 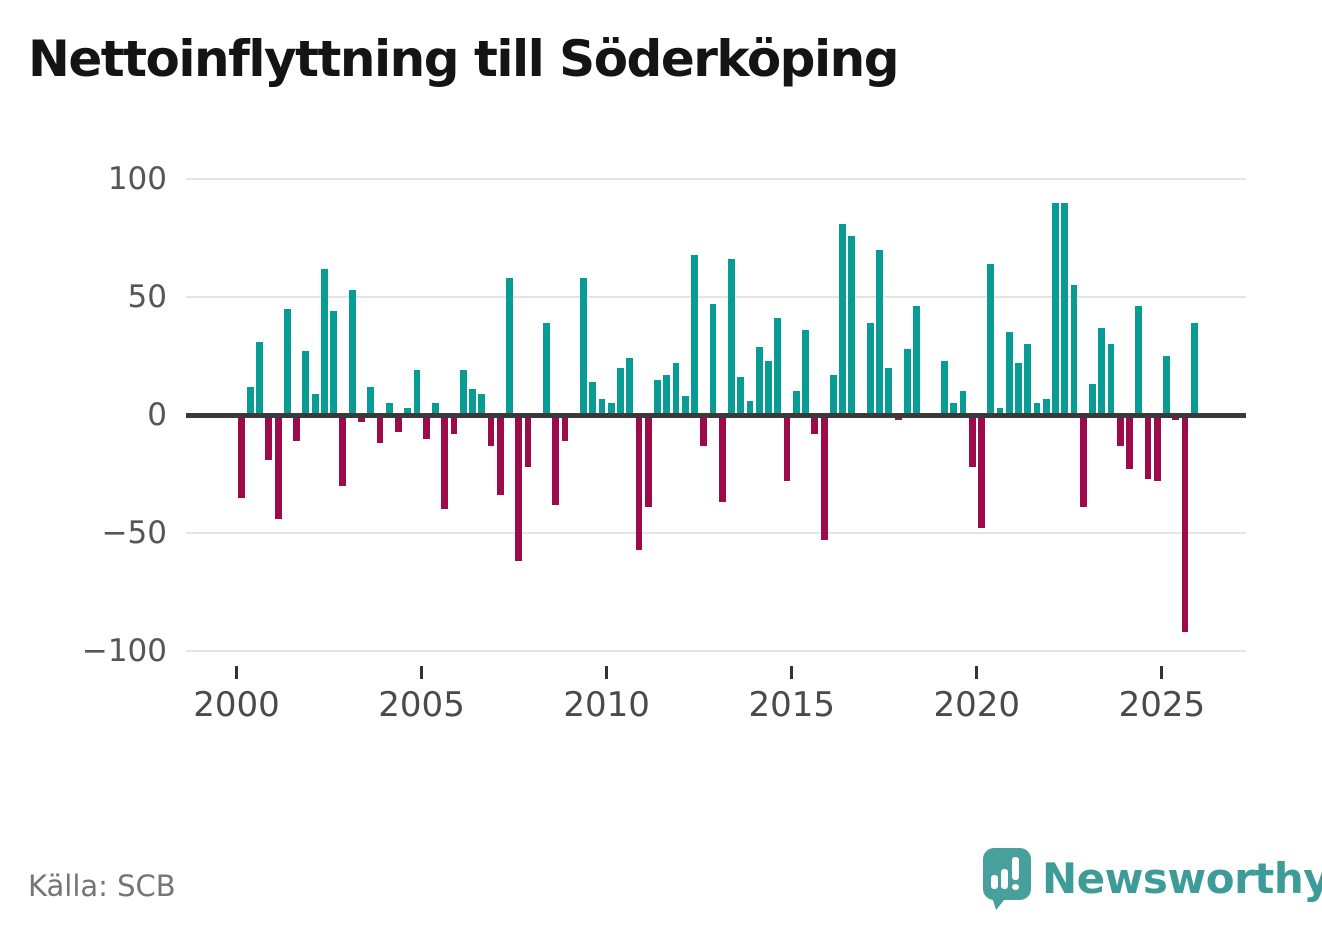 I want to click on zero-axis-line, so click(x=716, y=415).